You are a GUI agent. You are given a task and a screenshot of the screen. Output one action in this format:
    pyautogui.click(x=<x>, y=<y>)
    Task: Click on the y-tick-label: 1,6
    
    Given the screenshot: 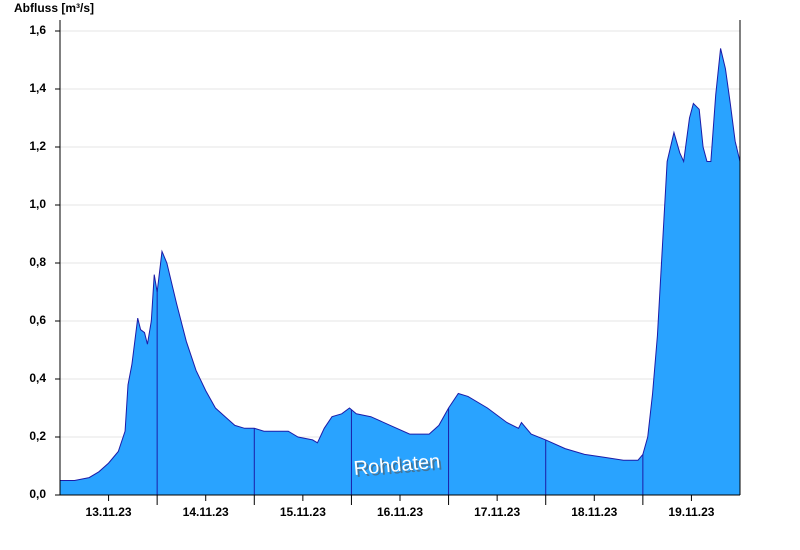 What is the action you would take?
    pyautogui.click(x=37, y=30)
    